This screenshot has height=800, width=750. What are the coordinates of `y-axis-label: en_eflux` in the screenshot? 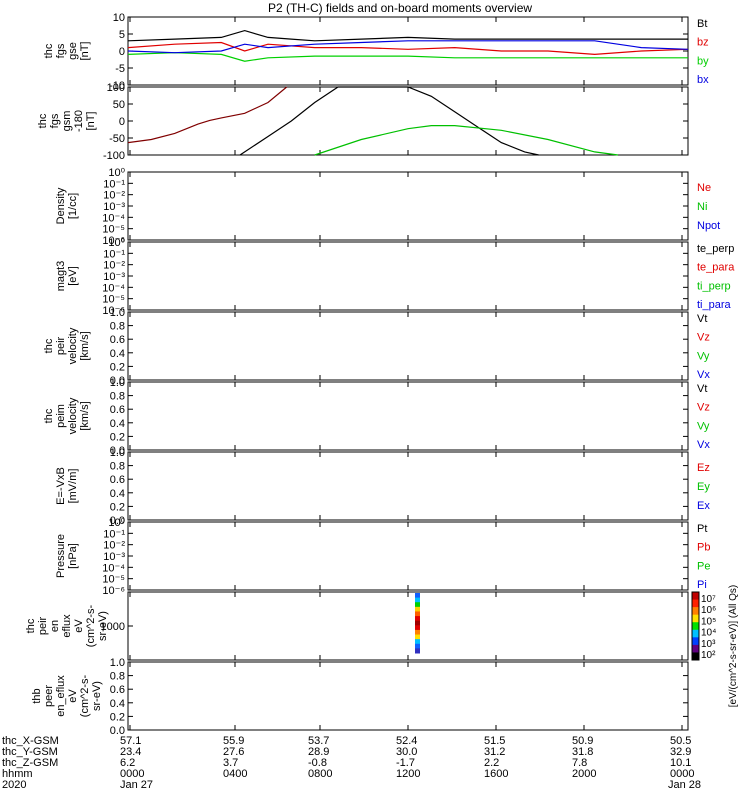 It's located at (61, 696).